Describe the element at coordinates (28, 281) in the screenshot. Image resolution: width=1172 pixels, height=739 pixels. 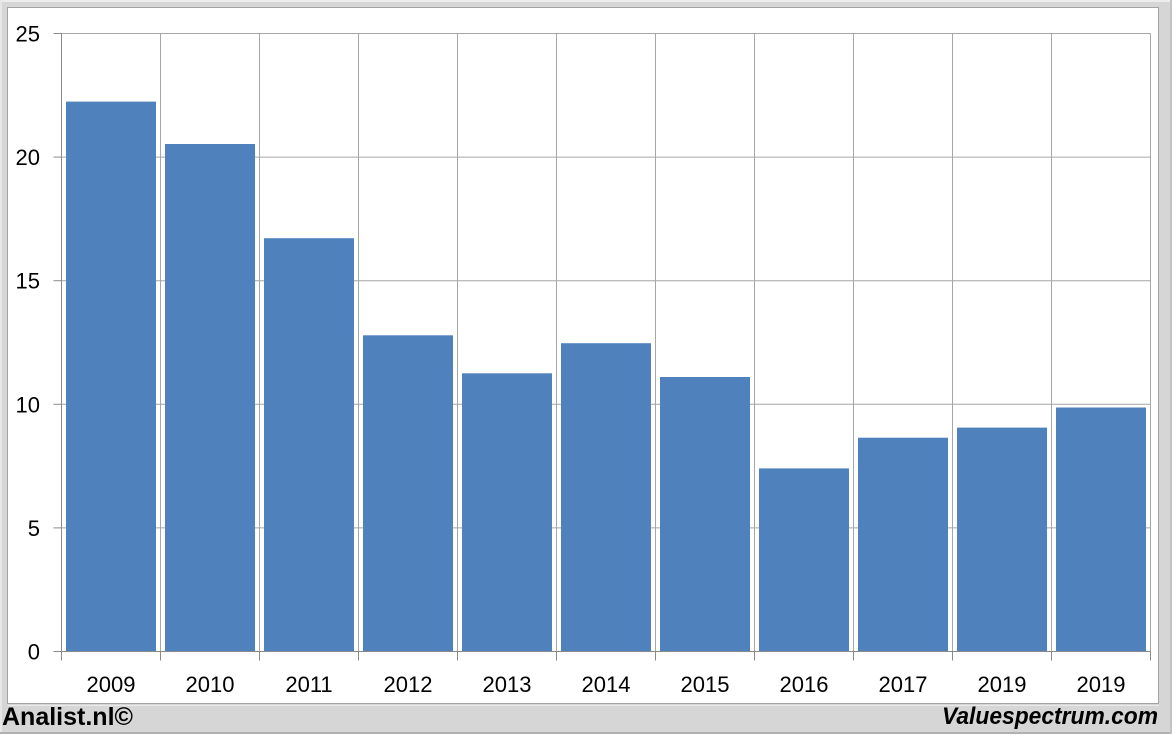
I see `svg-text: 15` at that location.